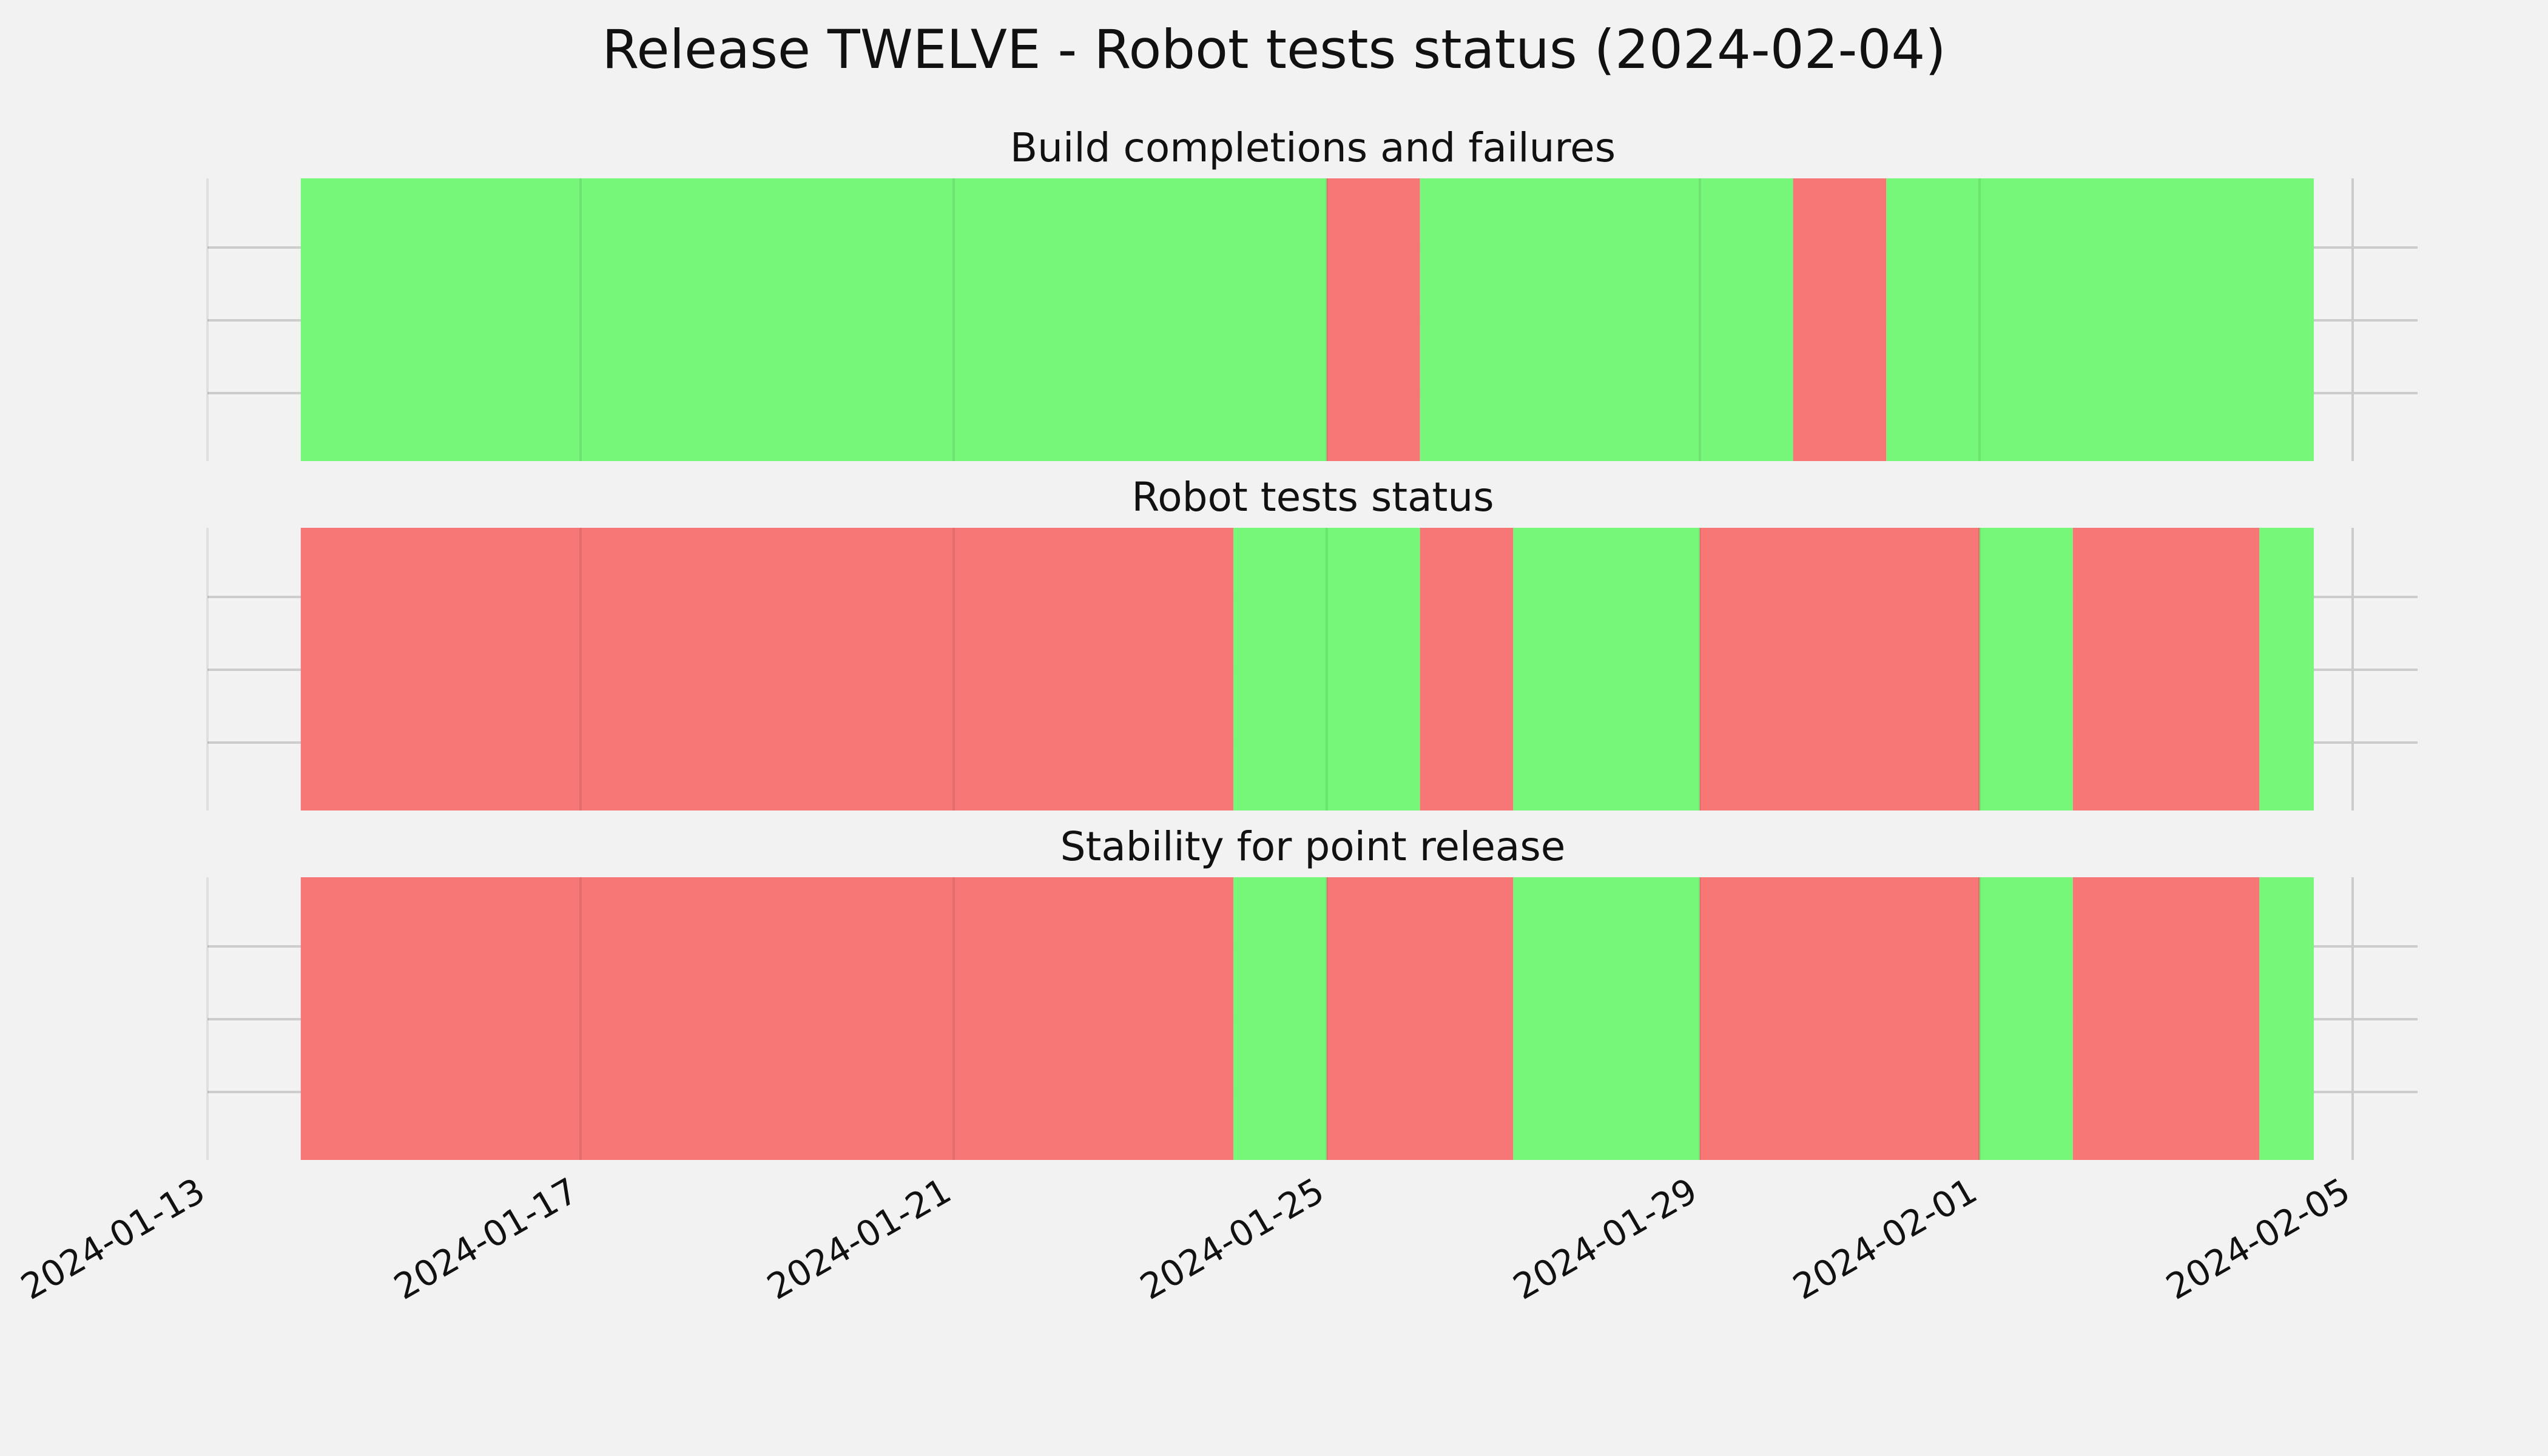 The image size is (2548, 1456). Describe the element at coordinates (859, 1238) in the screenshot. I see `x-tick-label: 2024-01-21` at that location.